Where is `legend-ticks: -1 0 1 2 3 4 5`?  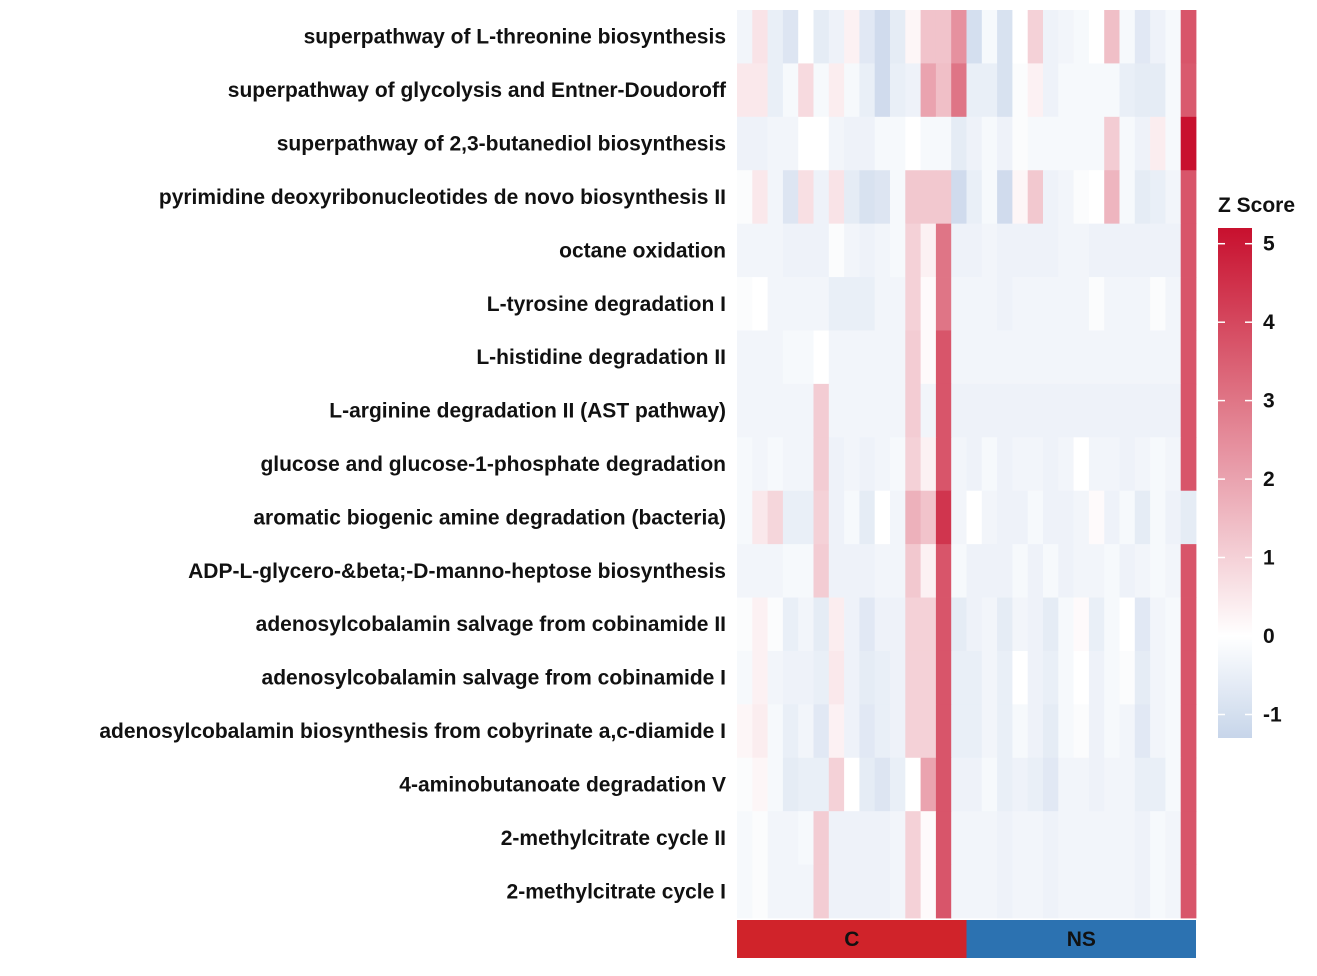
legend-ticks: -1 0 1 2 3 4 5 is located at coordinates (1250, 480).